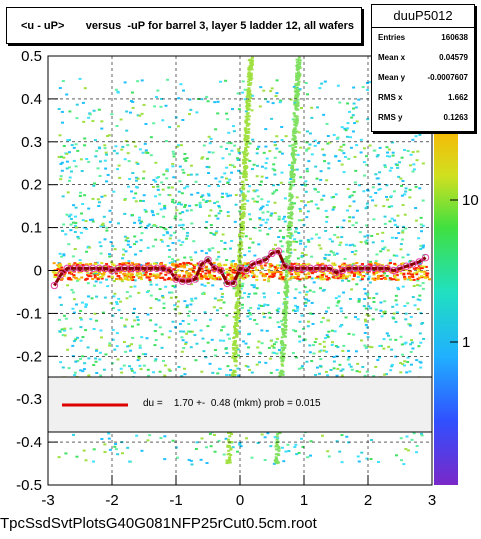 This screenshot has height=539, width=481. I want to click on profile-point, so click(342, 270).